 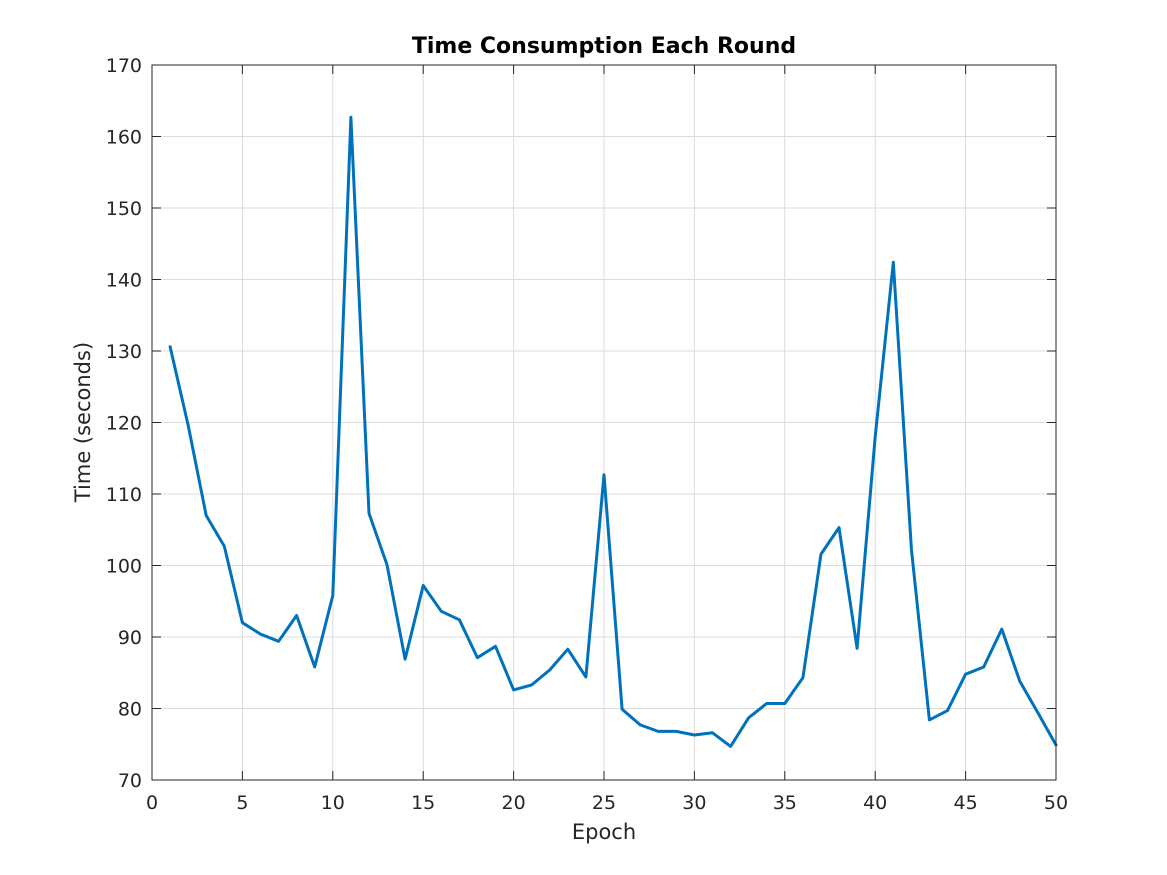 I want to click on y-tick-label: 150, so click(x=124, y=209).